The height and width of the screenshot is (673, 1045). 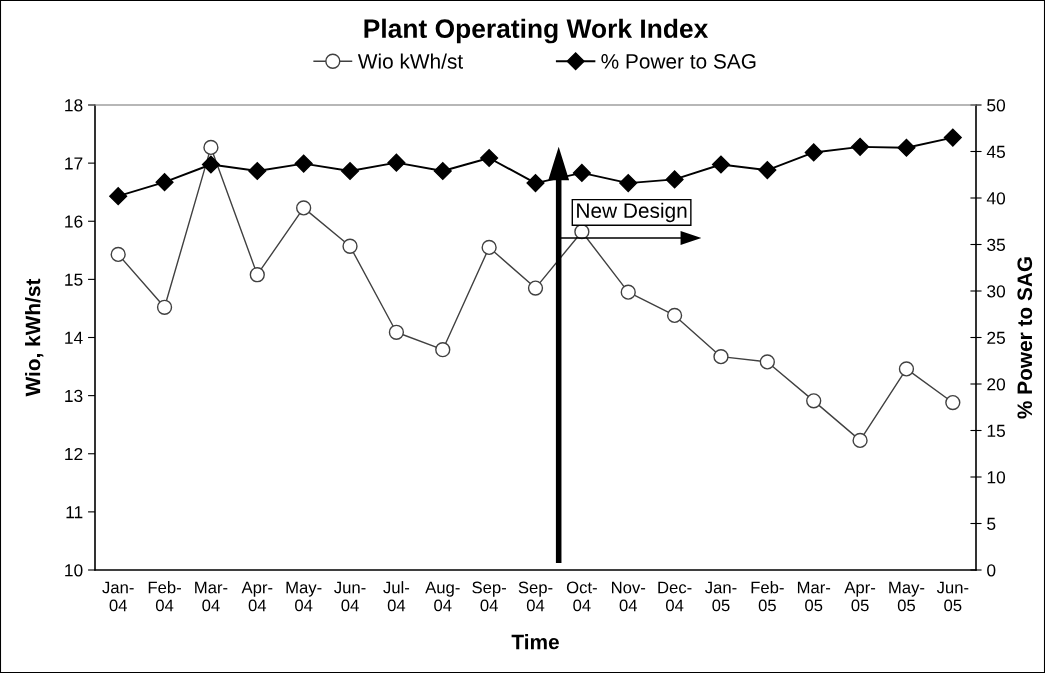 I want to click on x-tick-label: Jun-04, so click(x=350, y=596).